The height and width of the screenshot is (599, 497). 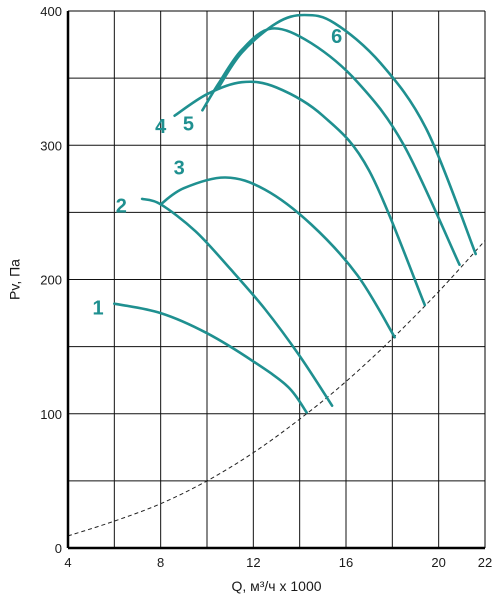 I want to click on y-axis-title: Pv, Па, so click(x=15, y=279).